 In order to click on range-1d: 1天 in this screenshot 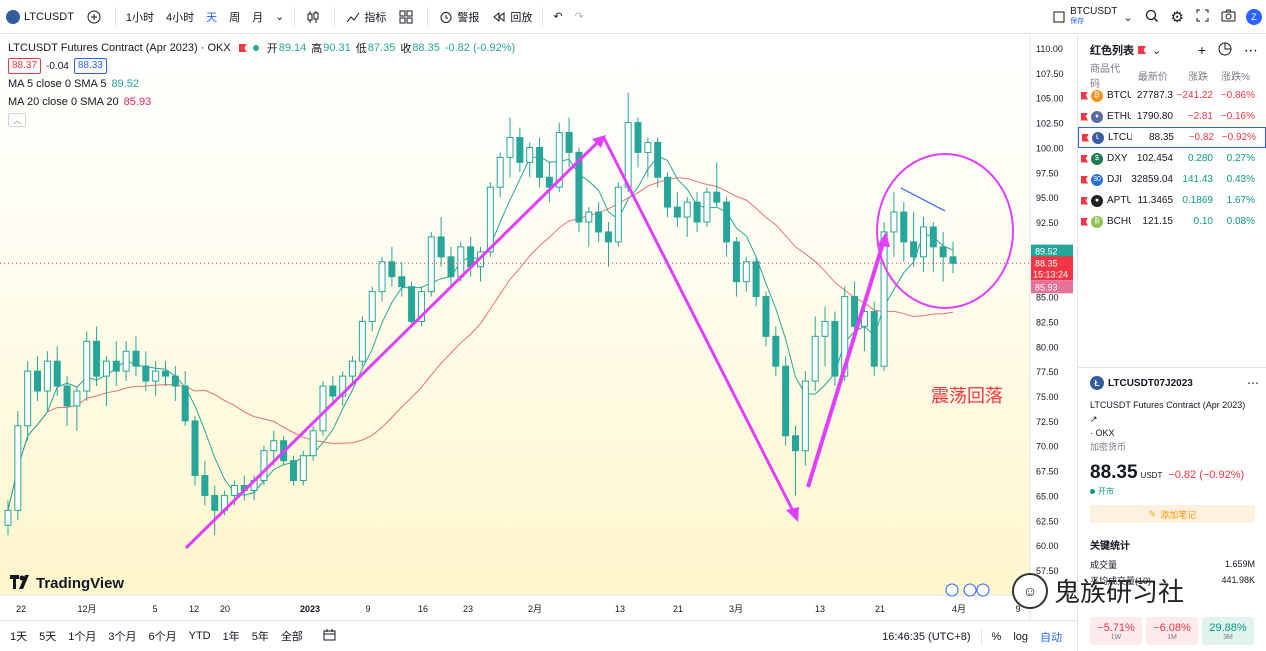, I will do `click(19, 637)`.